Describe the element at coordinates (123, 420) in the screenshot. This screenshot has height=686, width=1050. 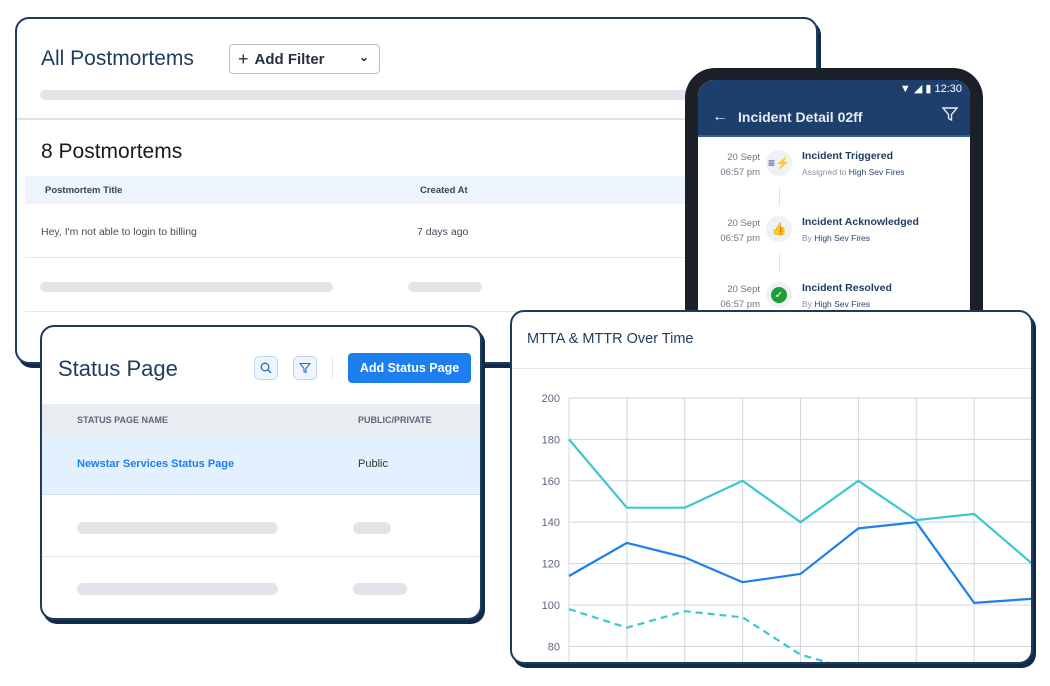
I see `column-header-name: STATUS PAGE NAME` at that location.